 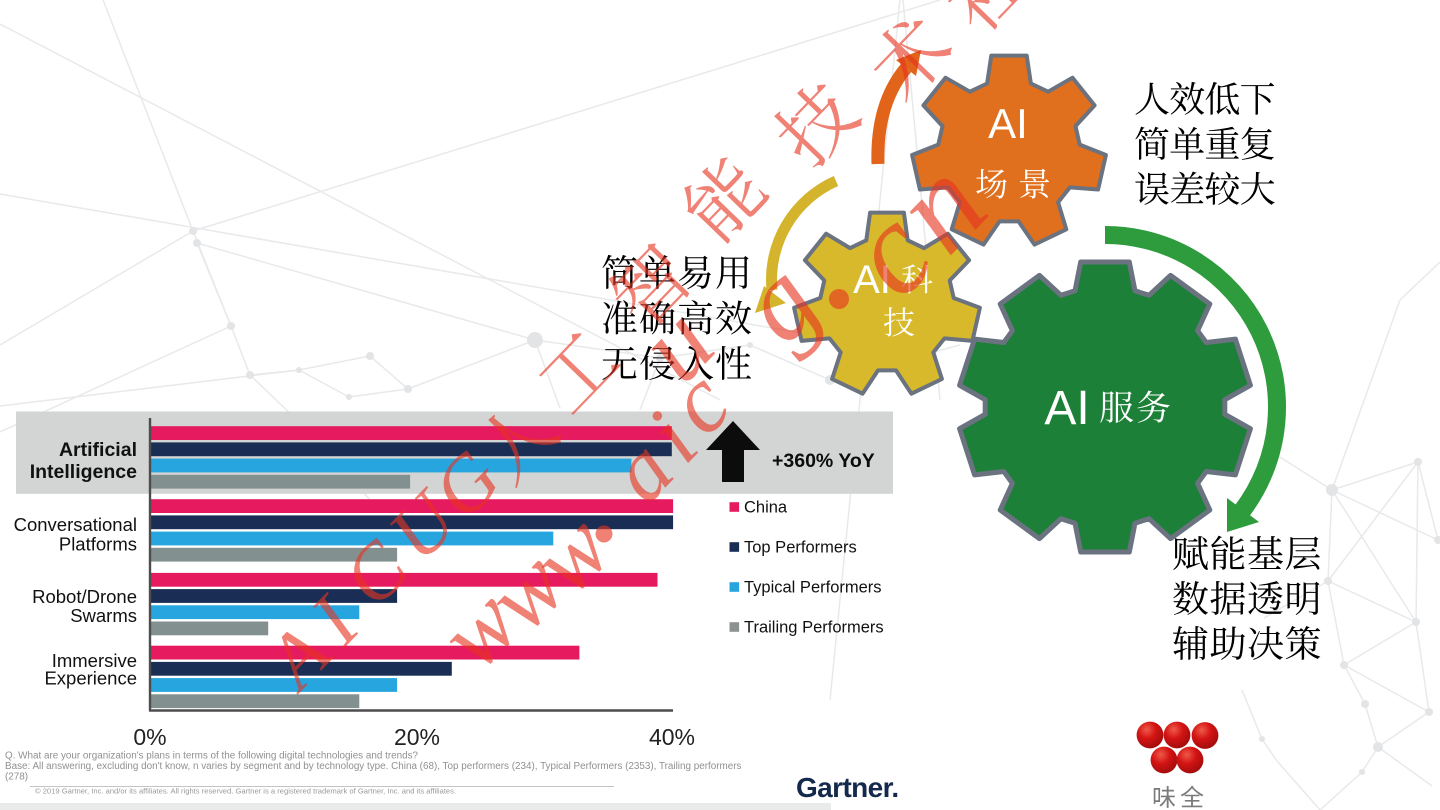 I want to click on svg-text: Swarms, so click(x=103, y=615).